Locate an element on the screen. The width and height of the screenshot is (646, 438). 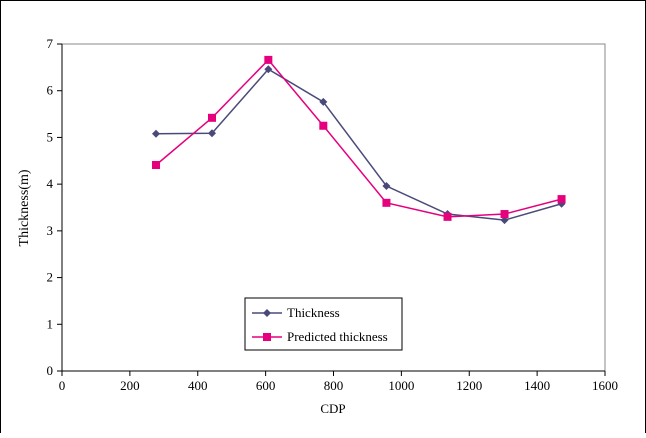
x-tick-label: 1600 is located at coordinates (605, 385).